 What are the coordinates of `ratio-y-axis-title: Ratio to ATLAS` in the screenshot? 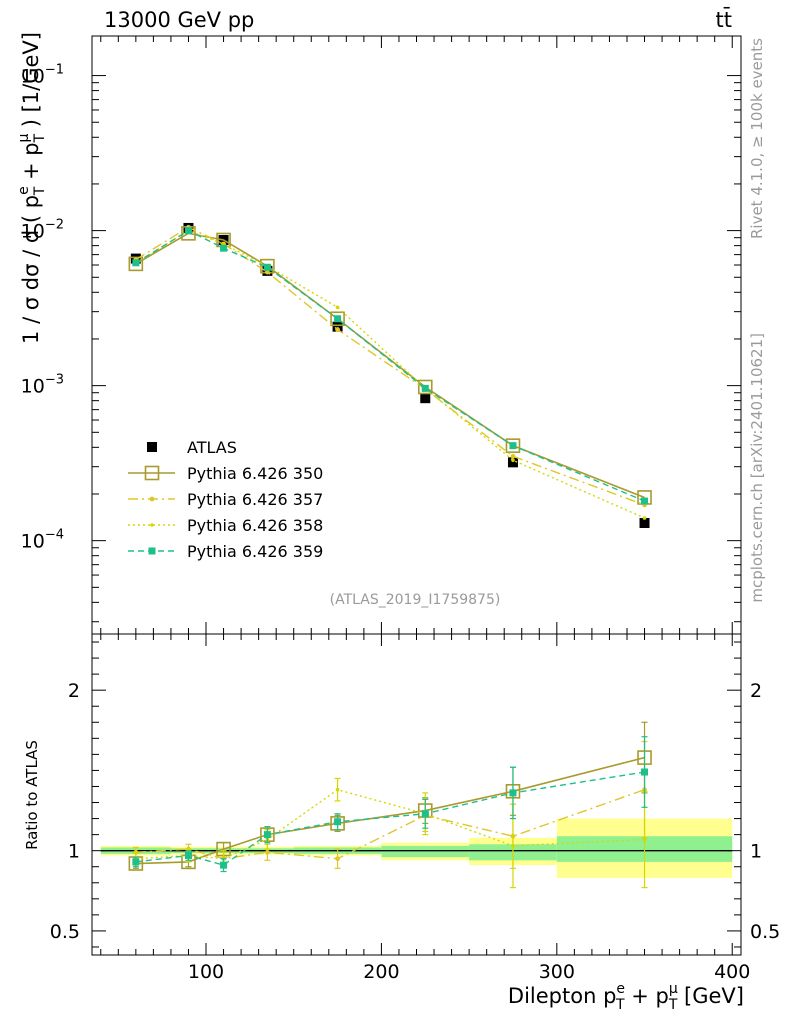 It's located at (32, 795).